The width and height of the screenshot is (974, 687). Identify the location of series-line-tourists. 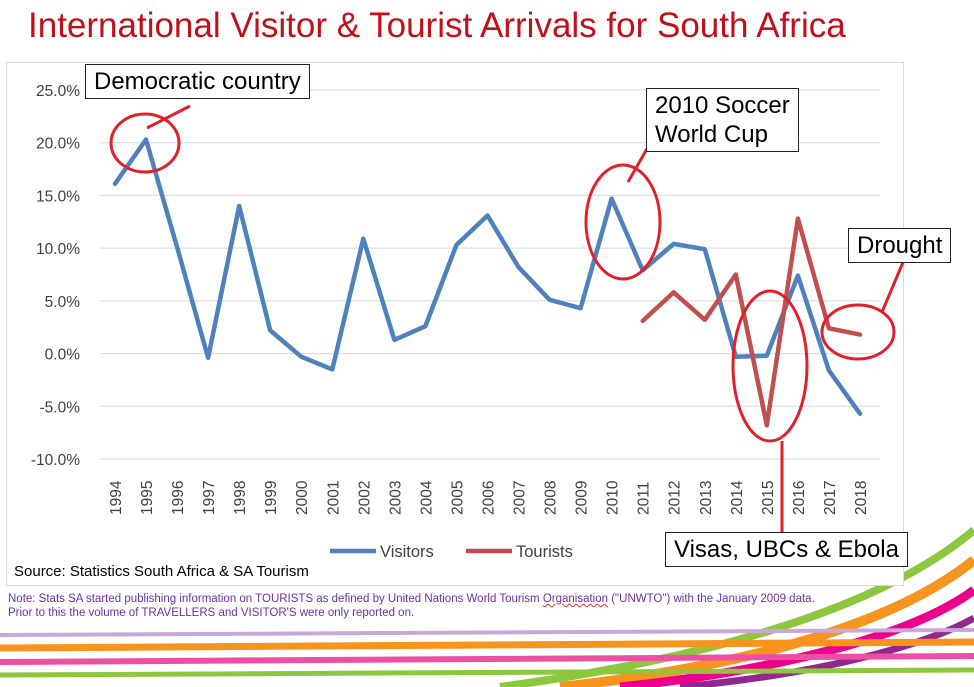
(751, 322).